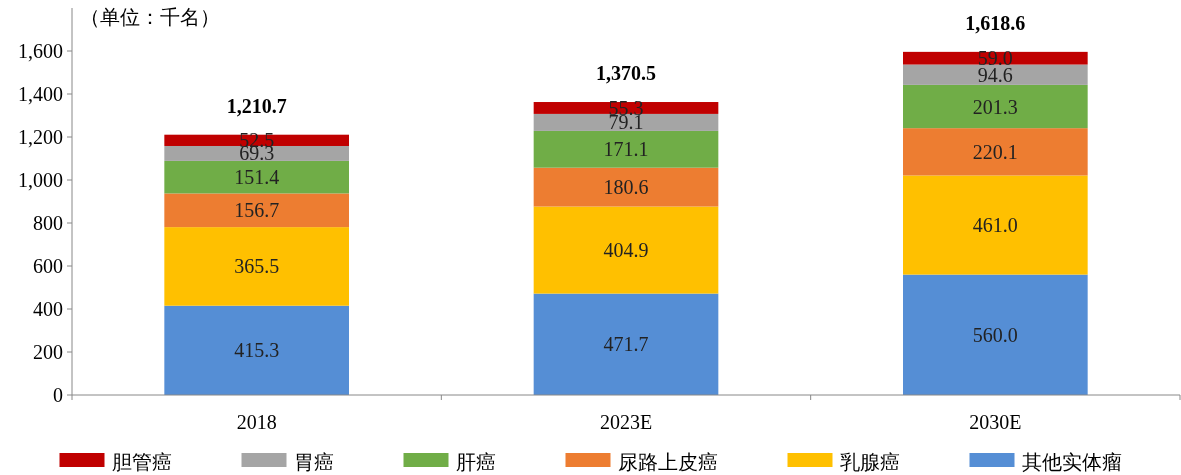  I want to click on data-label: 461.0, so click(995, 225).